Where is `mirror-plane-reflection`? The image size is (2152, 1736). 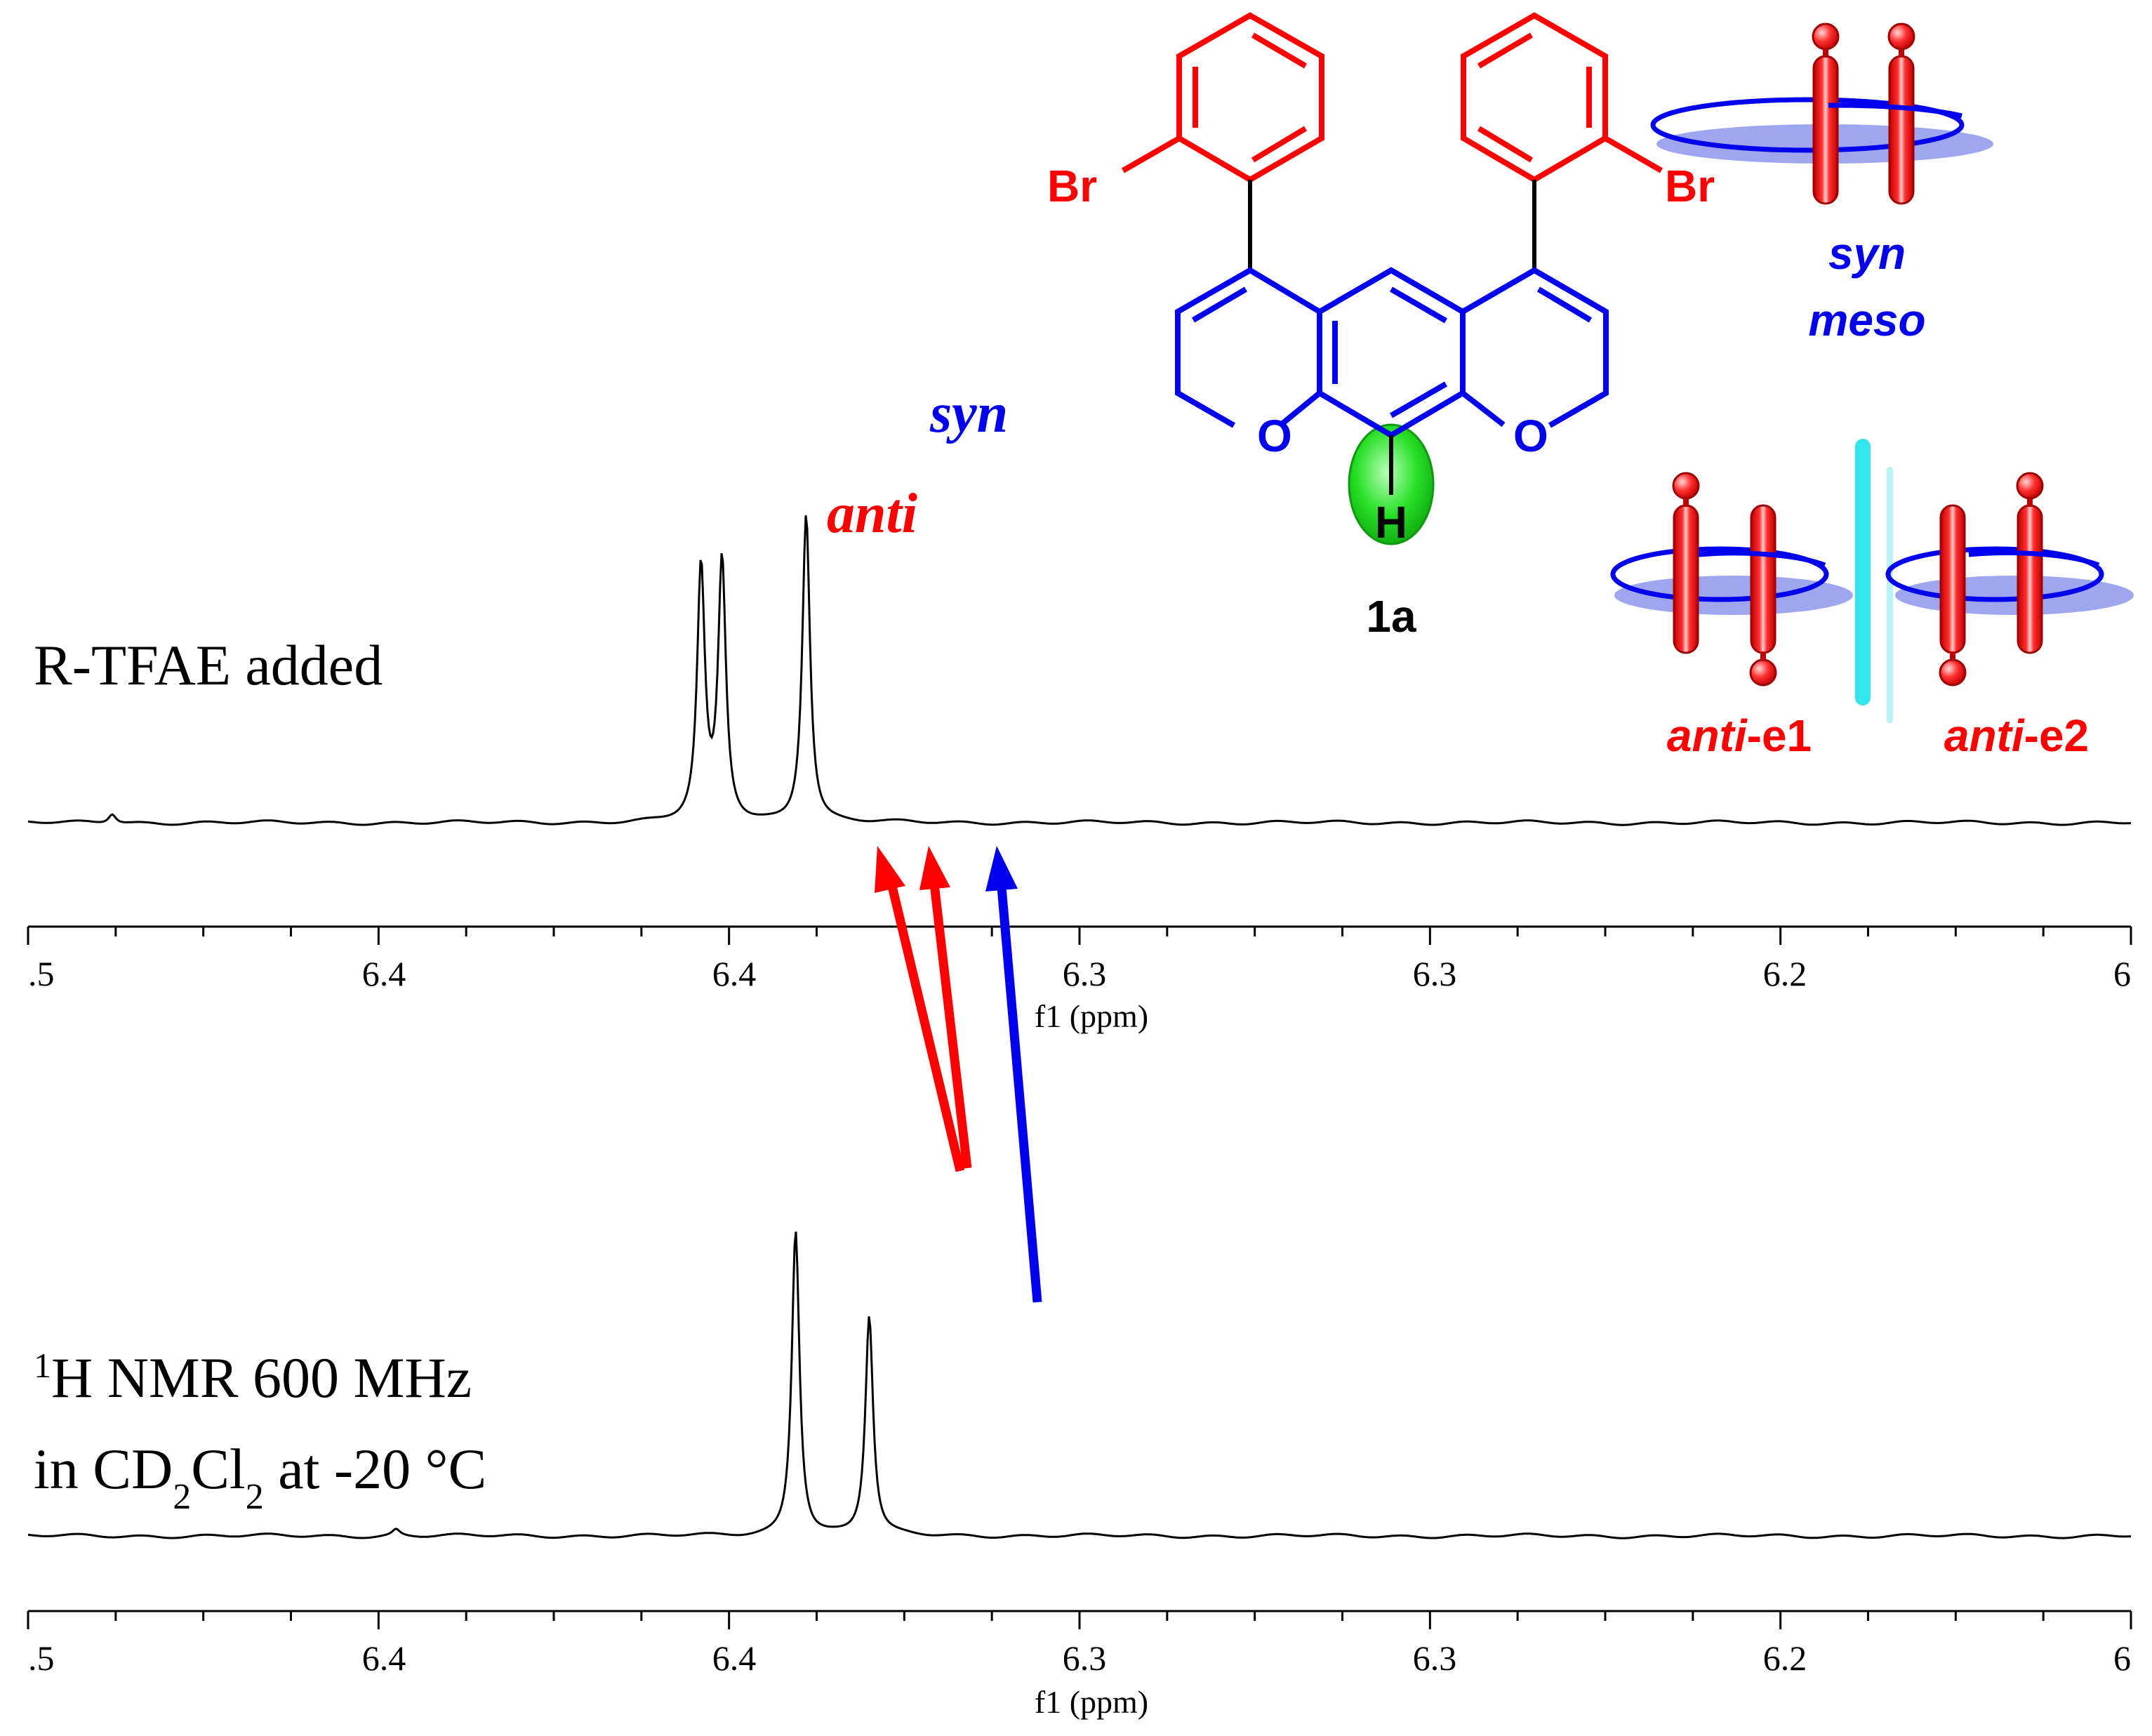
mirror-plane-reflection is located at coordinates (1890, 595).